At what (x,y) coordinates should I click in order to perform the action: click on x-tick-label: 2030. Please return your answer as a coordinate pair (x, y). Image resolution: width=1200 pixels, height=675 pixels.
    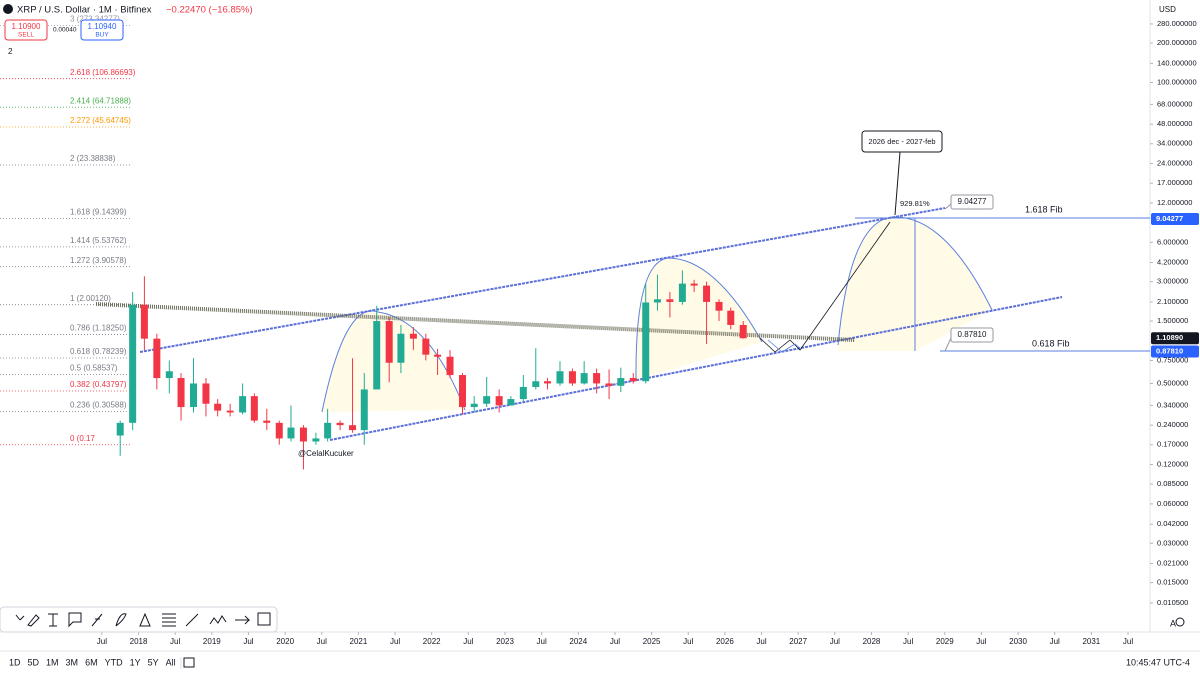
    Looking at the image, I should click on (1018, 641).